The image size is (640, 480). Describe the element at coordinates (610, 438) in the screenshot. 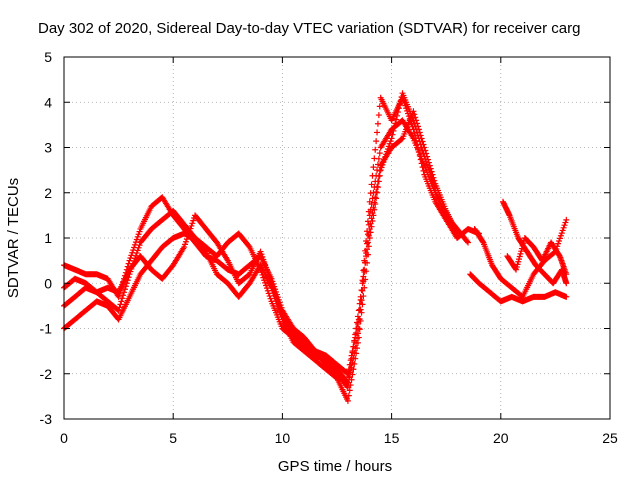

I see `x-tick-label: 25` at that location.